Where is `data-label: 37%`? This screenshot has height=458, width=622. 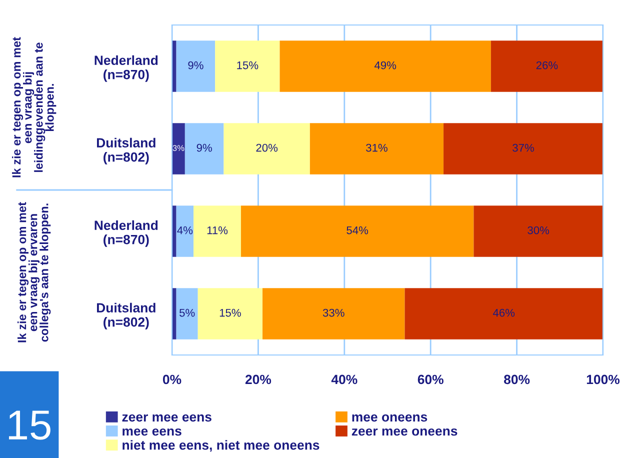
data-label: 37% is located at coordinates (523, 148).